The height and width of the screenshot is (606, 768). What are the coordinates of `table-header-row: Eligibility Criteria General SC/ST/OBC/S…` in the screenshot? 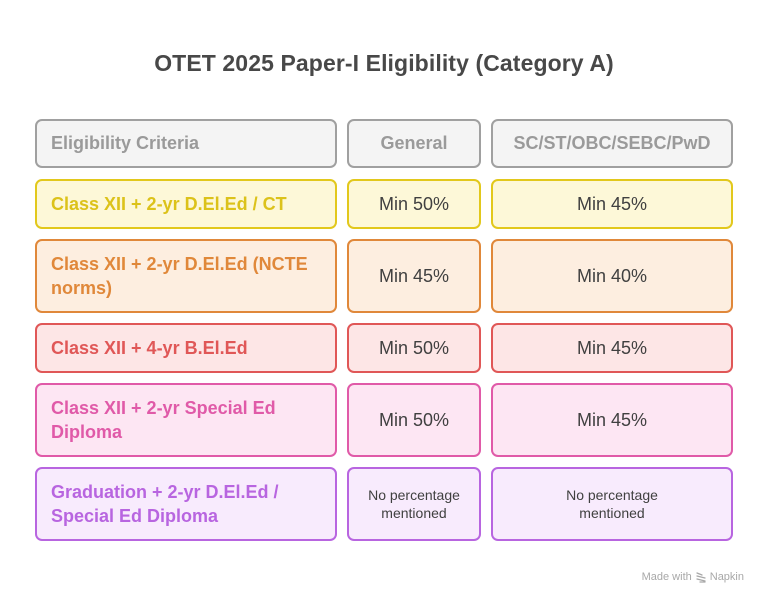 It's located at (384, 143).